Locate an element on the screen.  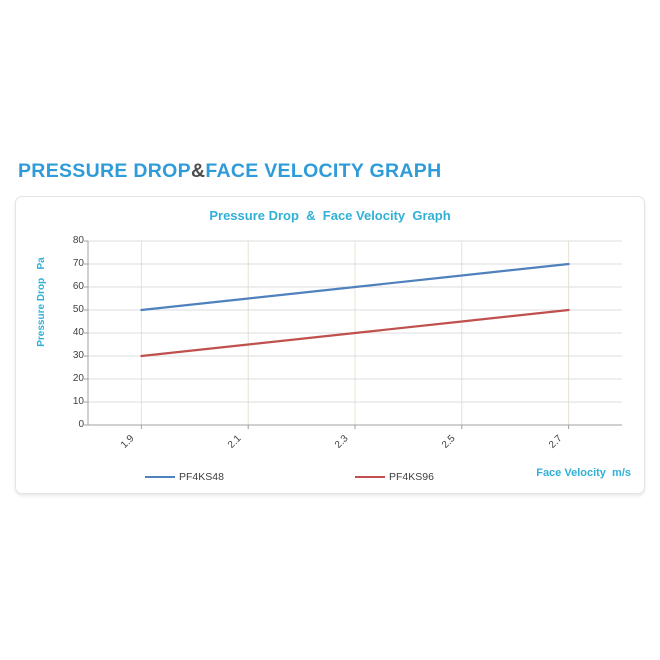
legend-item-series-1: PF4KS48 is located at coordinates (184, 477).